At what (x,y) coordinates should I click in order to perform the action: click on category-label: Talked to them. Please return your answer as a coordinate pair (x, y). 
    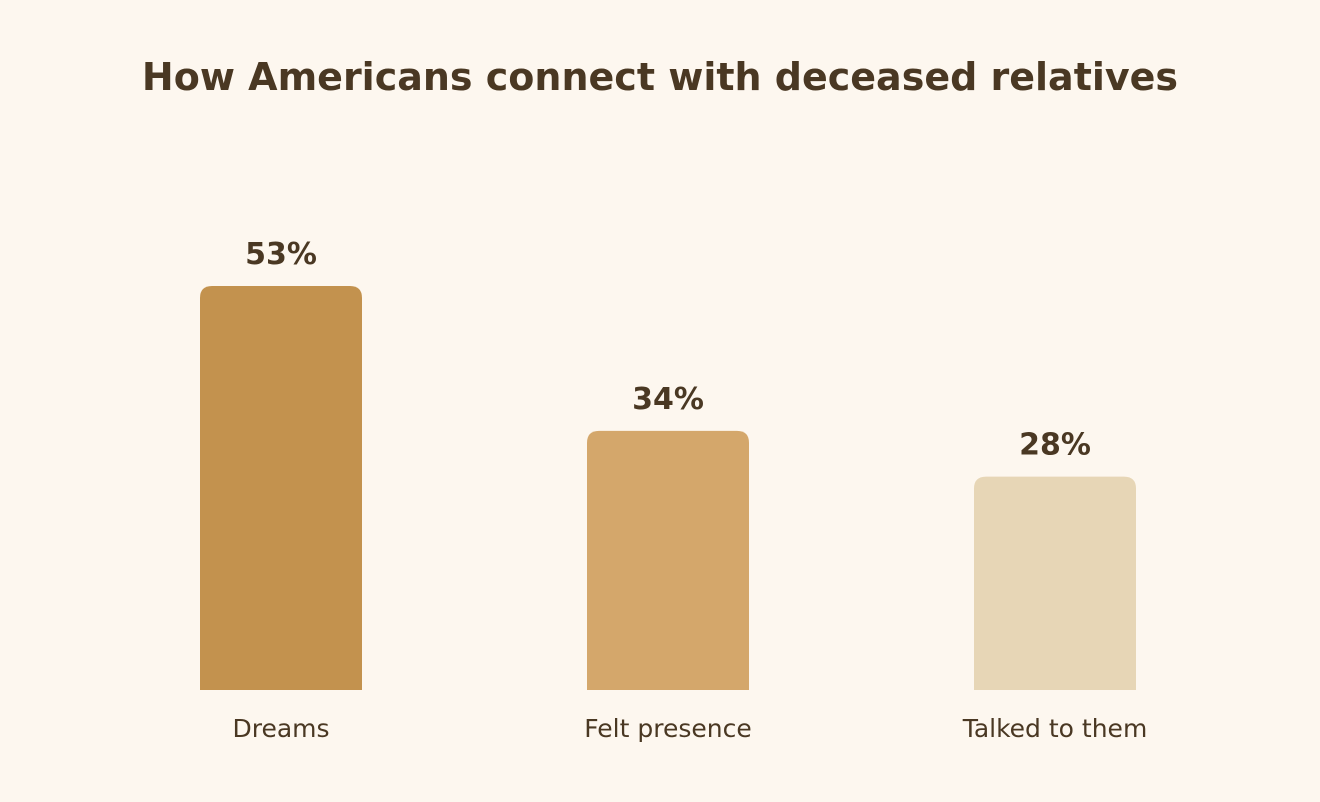
    Looking at the image, I should click on (1055, 728).